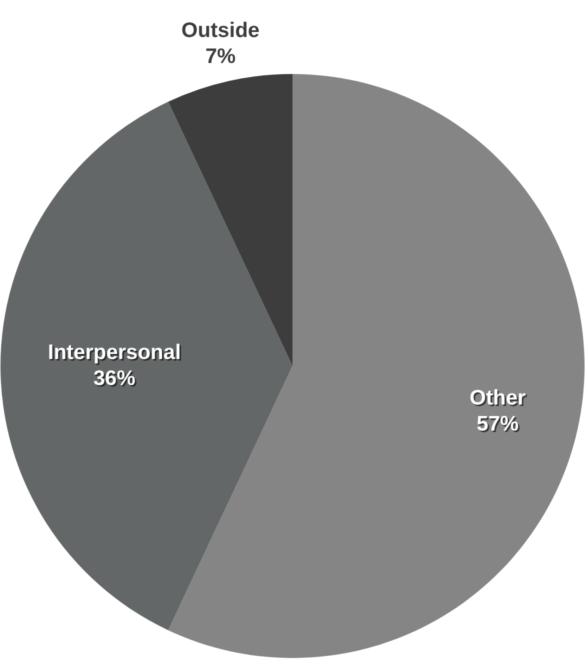  I want to click on data-label: 7%, so click(220, 56).